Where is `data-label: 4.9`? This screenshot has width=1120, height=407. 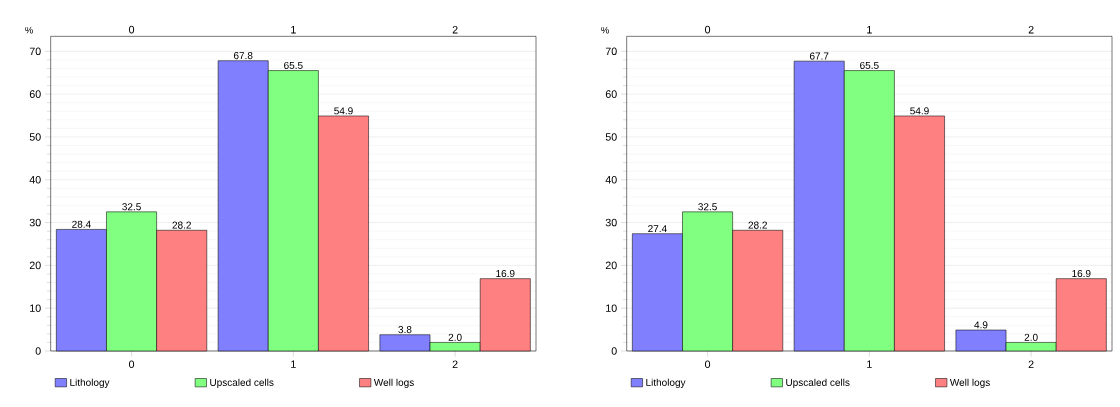
data-label: 4.9 is located at coordinates (981, 325).